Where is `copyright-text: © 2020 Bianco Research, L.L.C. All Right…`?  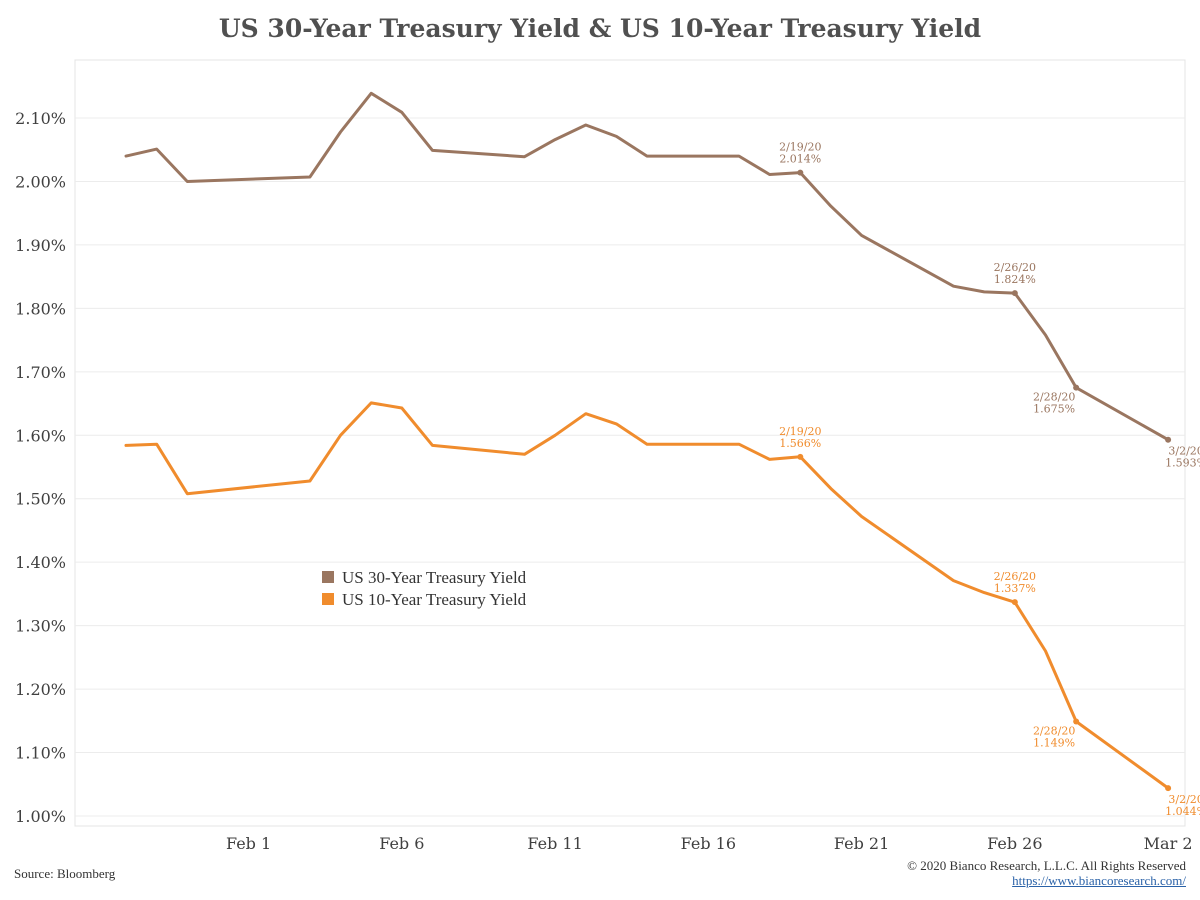
copyright-text: © 2020 Bianco Research, L.L.C. All Right… is located at coordinates (1046, 865).